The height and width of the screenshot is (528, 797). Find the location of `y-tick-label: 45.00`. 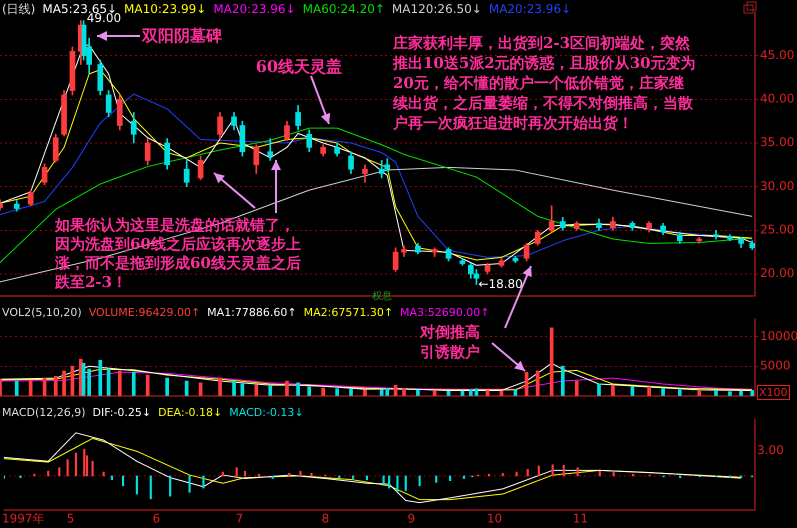

y-tick-label: 45.00 is located at coordinates (777, 55).